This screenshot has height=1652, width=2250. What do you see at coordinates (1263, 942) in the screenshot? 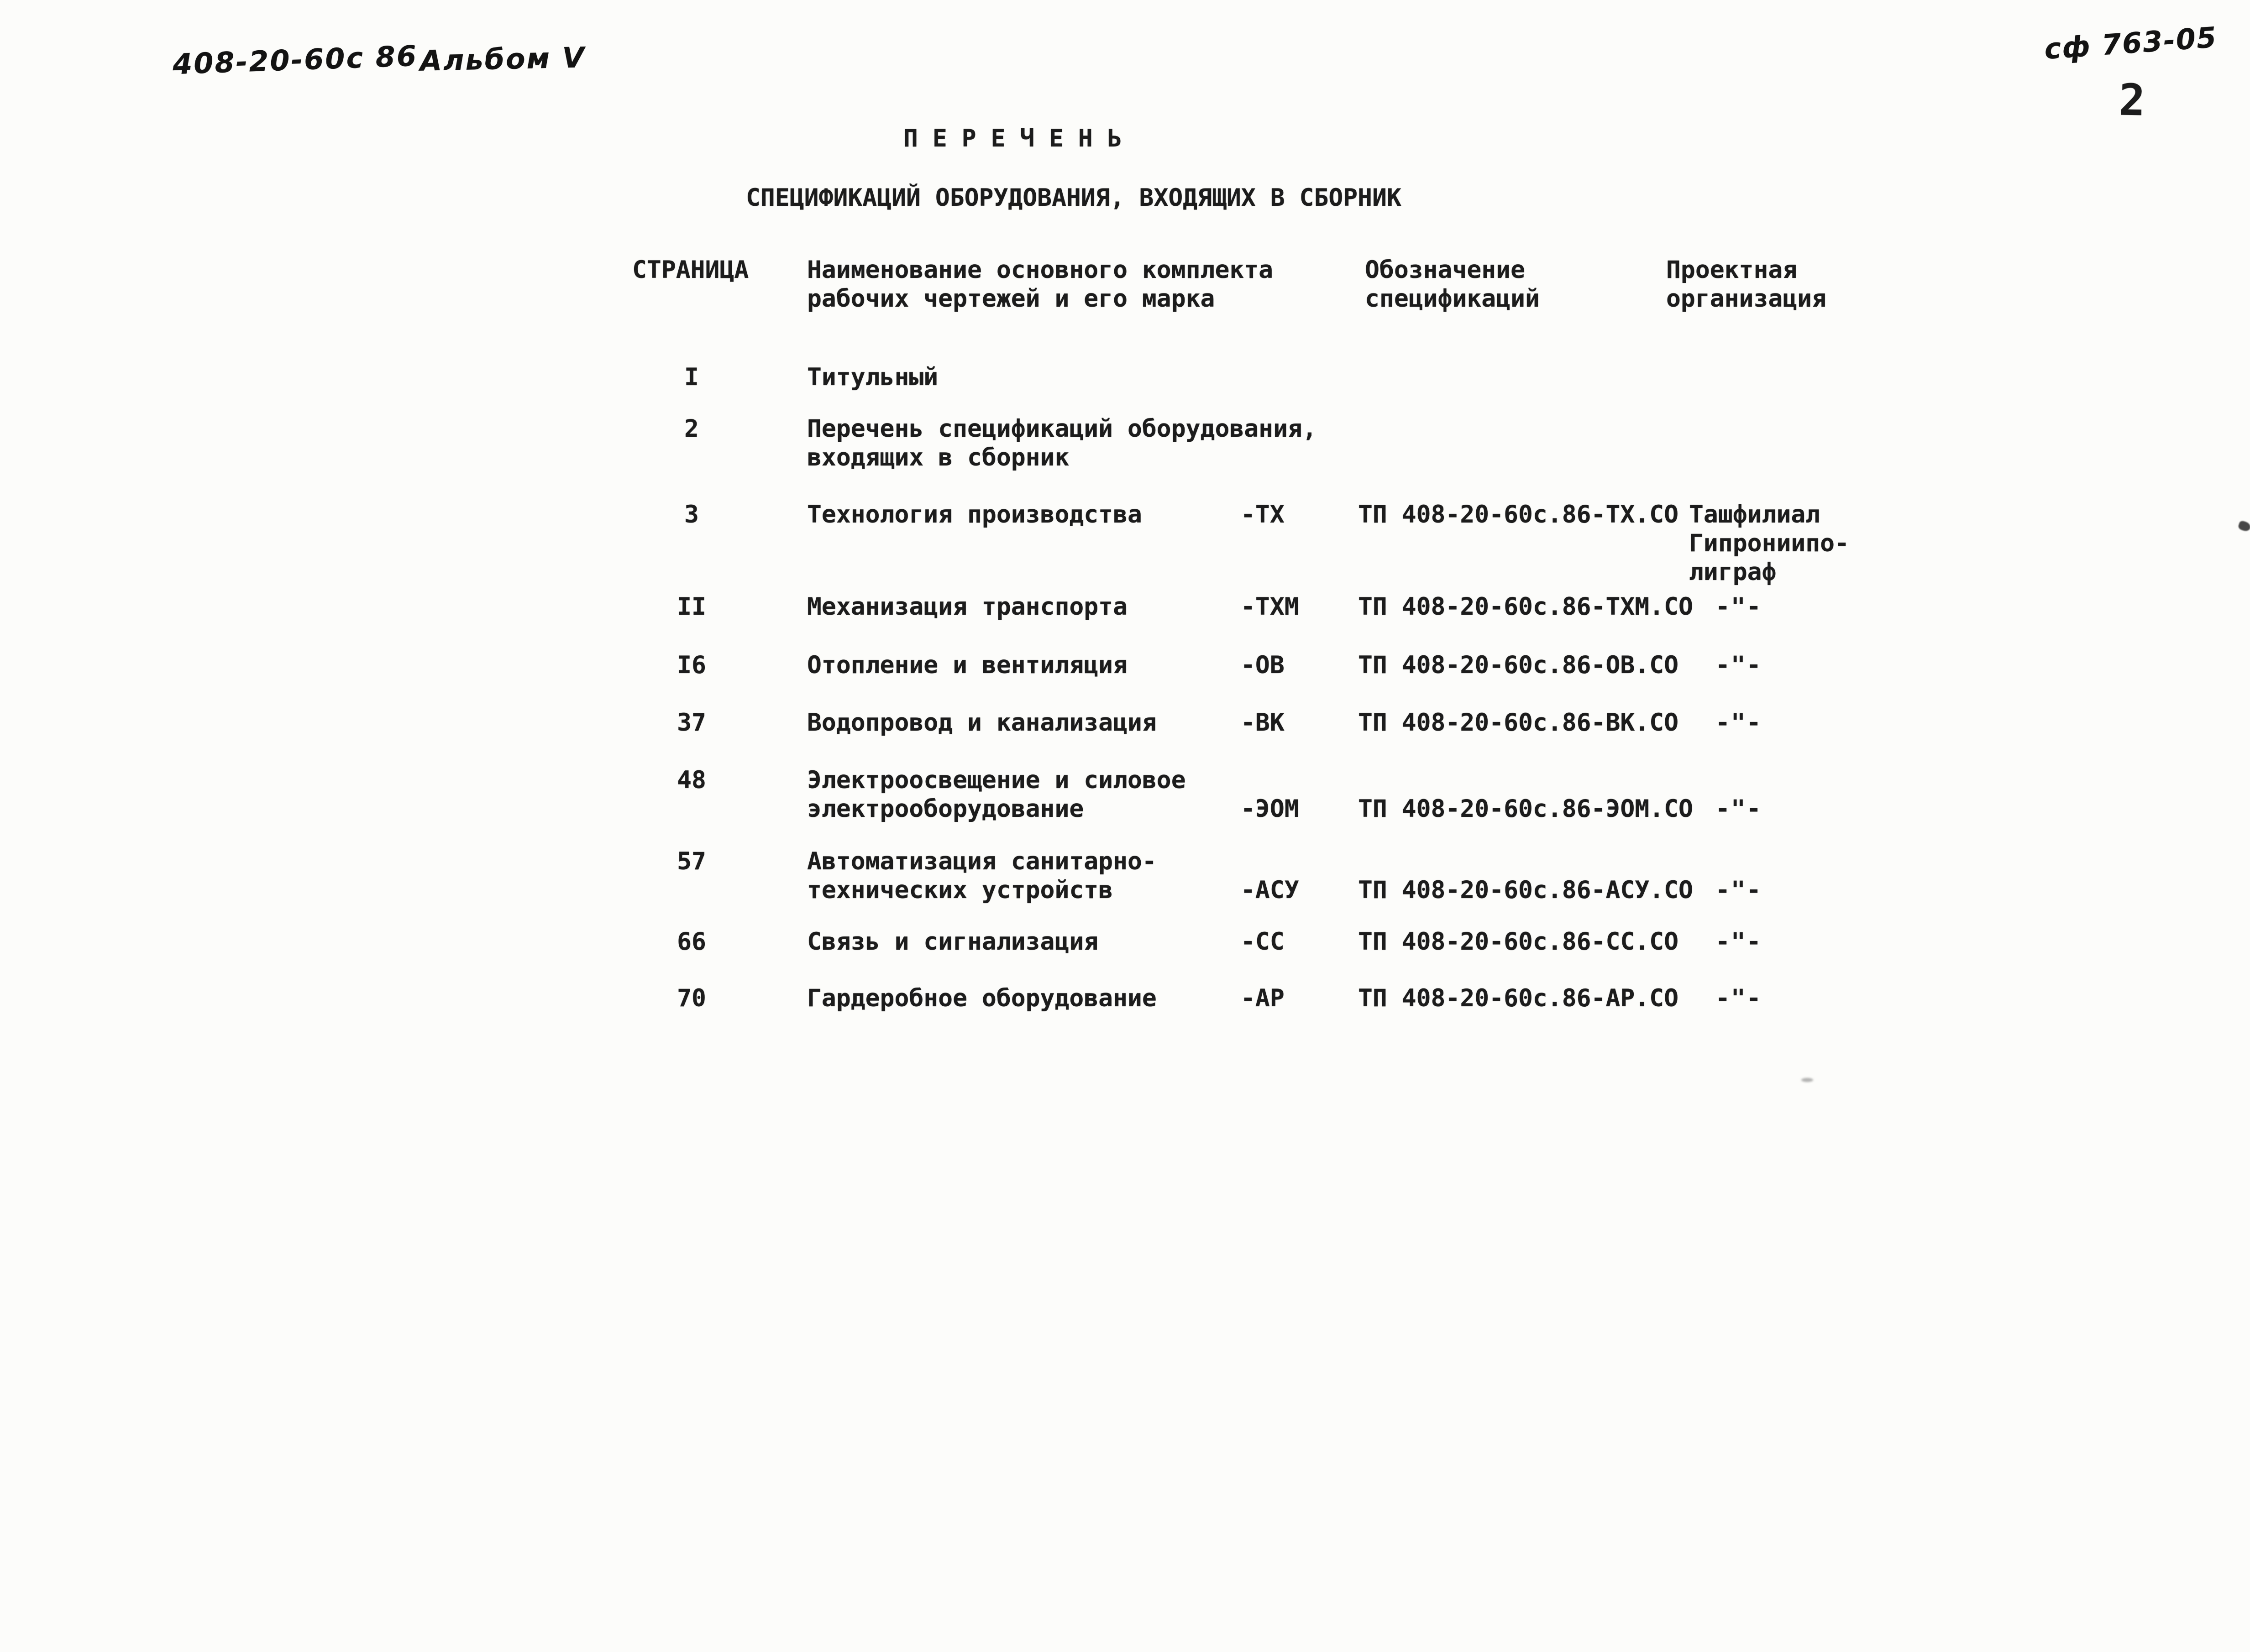
I see `row-marka: -СС` at bounding box center [1263, 942].